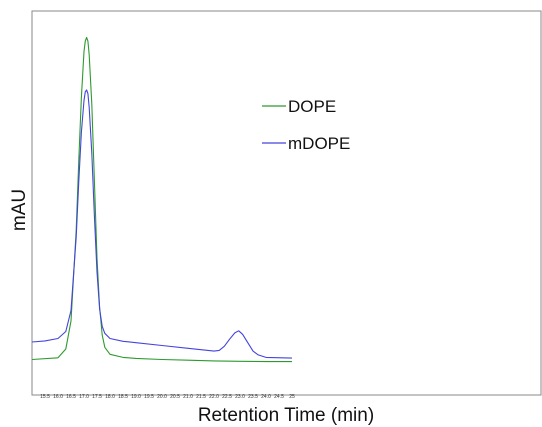 The height and width of the screenshot is (427, 542). Describe the element at coordinates (149, 397) in the screenshot. I see `x-tick-label: 19.5` at that location.